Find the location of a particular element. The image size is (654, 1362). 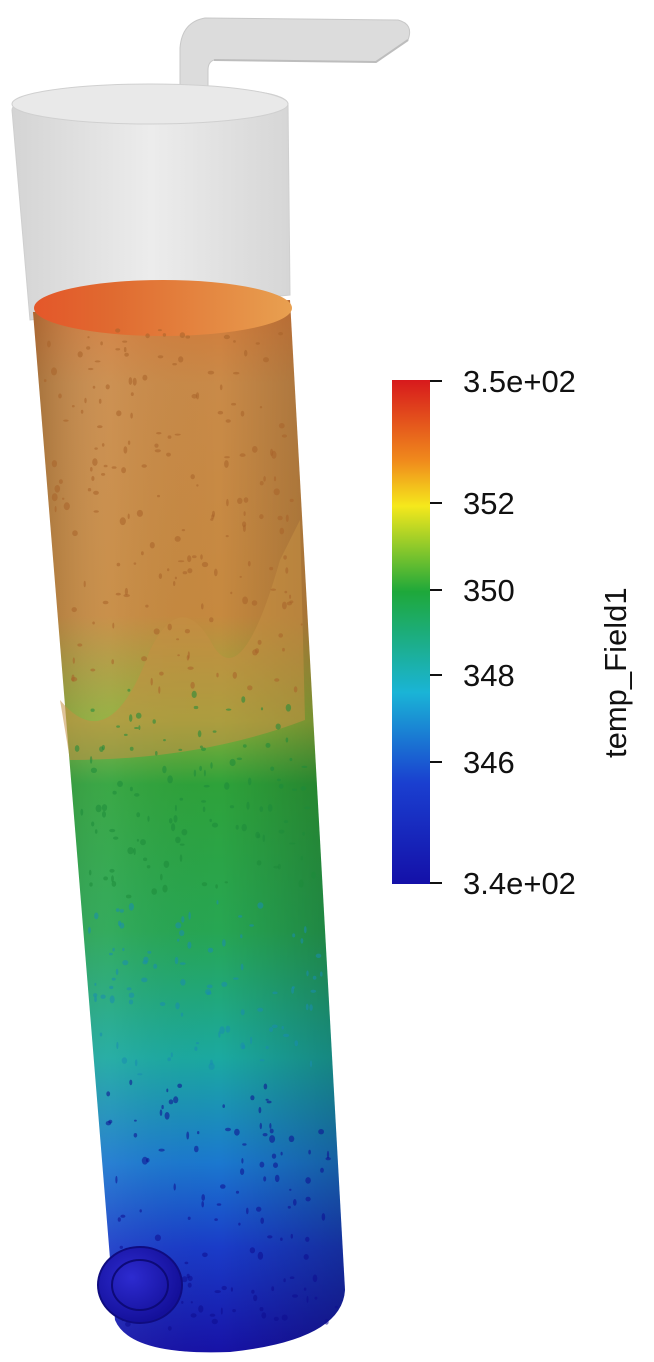

tick-label: 350 is located at coordinates (489, 590).